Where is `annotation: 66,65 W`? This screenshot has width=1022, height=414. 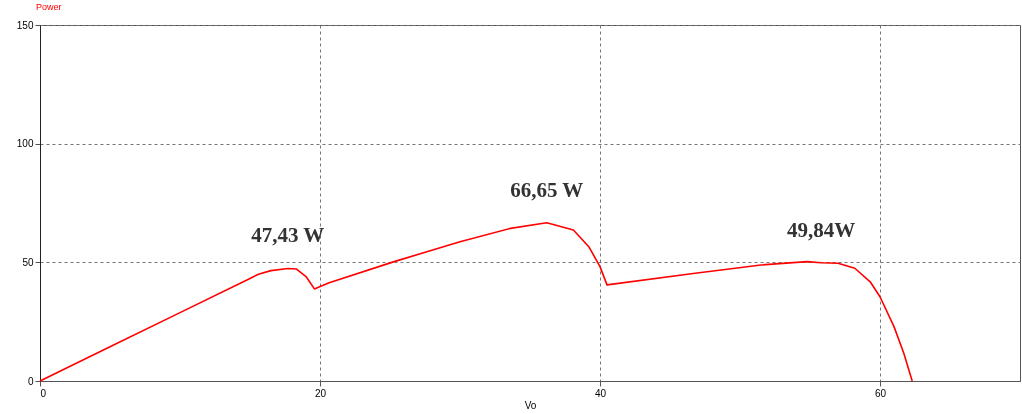
annotation: 66,65 W is located at coordinates (547, 189).